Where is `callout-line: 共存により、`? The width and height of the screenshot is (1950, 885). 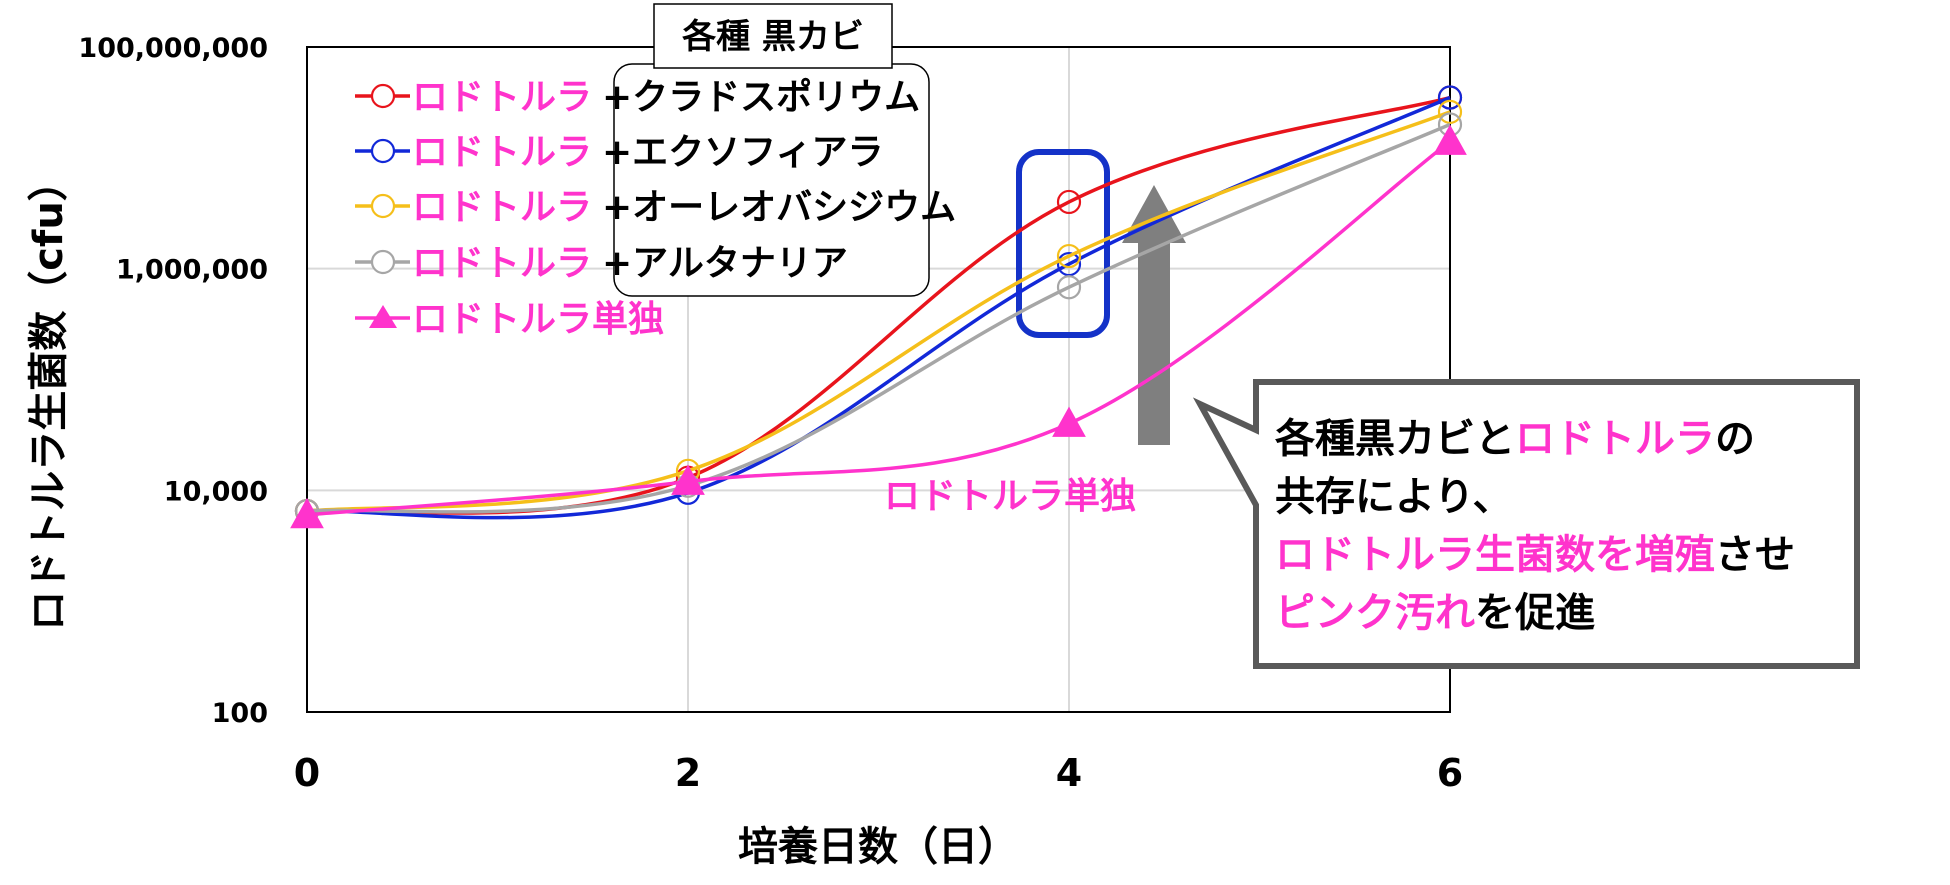
callout-line: 共存により、 is located at coordinates (1394, 497).